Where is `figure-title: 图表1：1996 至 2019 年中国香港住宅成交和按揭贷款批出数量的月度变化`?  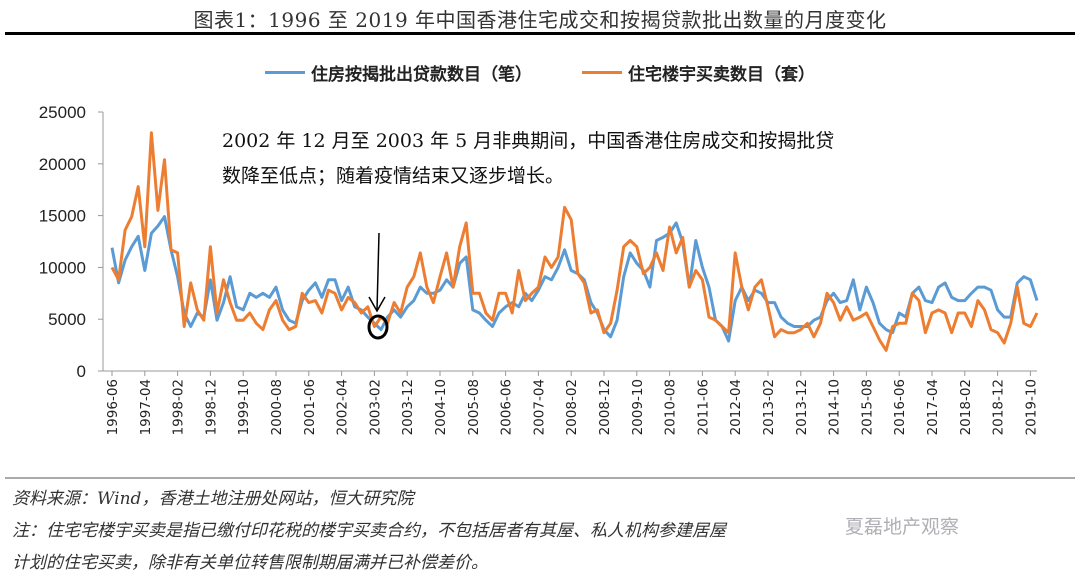
figure-title: 图表1：1996 至 2019 年中国香港住宅成交和按揭贷款批出数量的月度变化 is located at coordinates (540, 20).